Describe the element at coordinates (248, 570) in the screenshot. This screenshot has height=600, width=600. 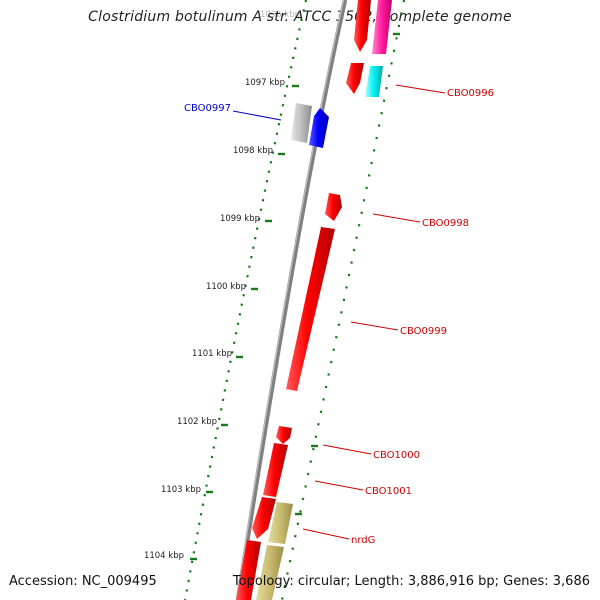
I see `gene-red-bottom` at that location.